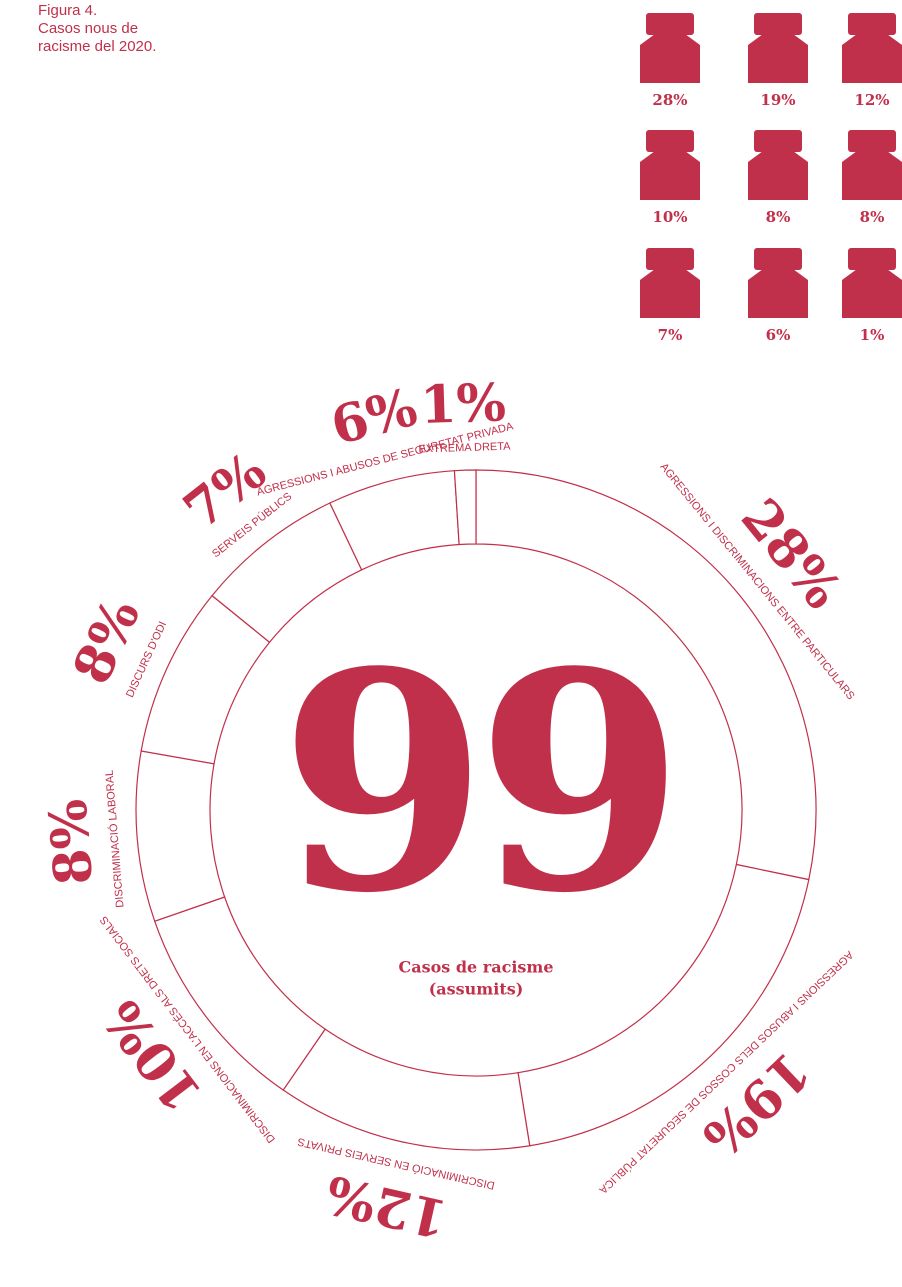 This screenshot has width=902, height=1287. I want to click on segment-value-label: 10%, so click(153, 1056).